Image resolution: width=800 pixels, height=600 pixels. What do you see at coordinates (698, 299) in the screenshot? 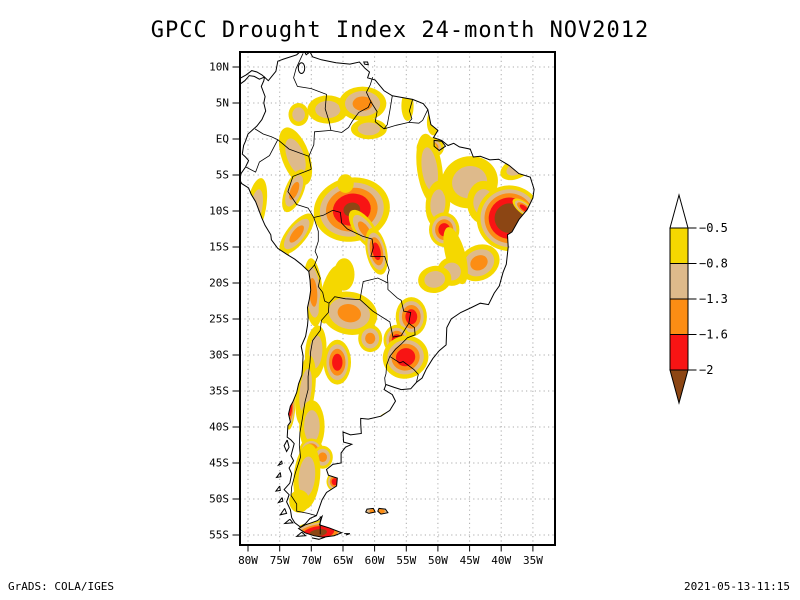
I see `legend-colorbar: −0.5 −0.8 −1.3 −1.6 −2` at bounding box center [698, 299].